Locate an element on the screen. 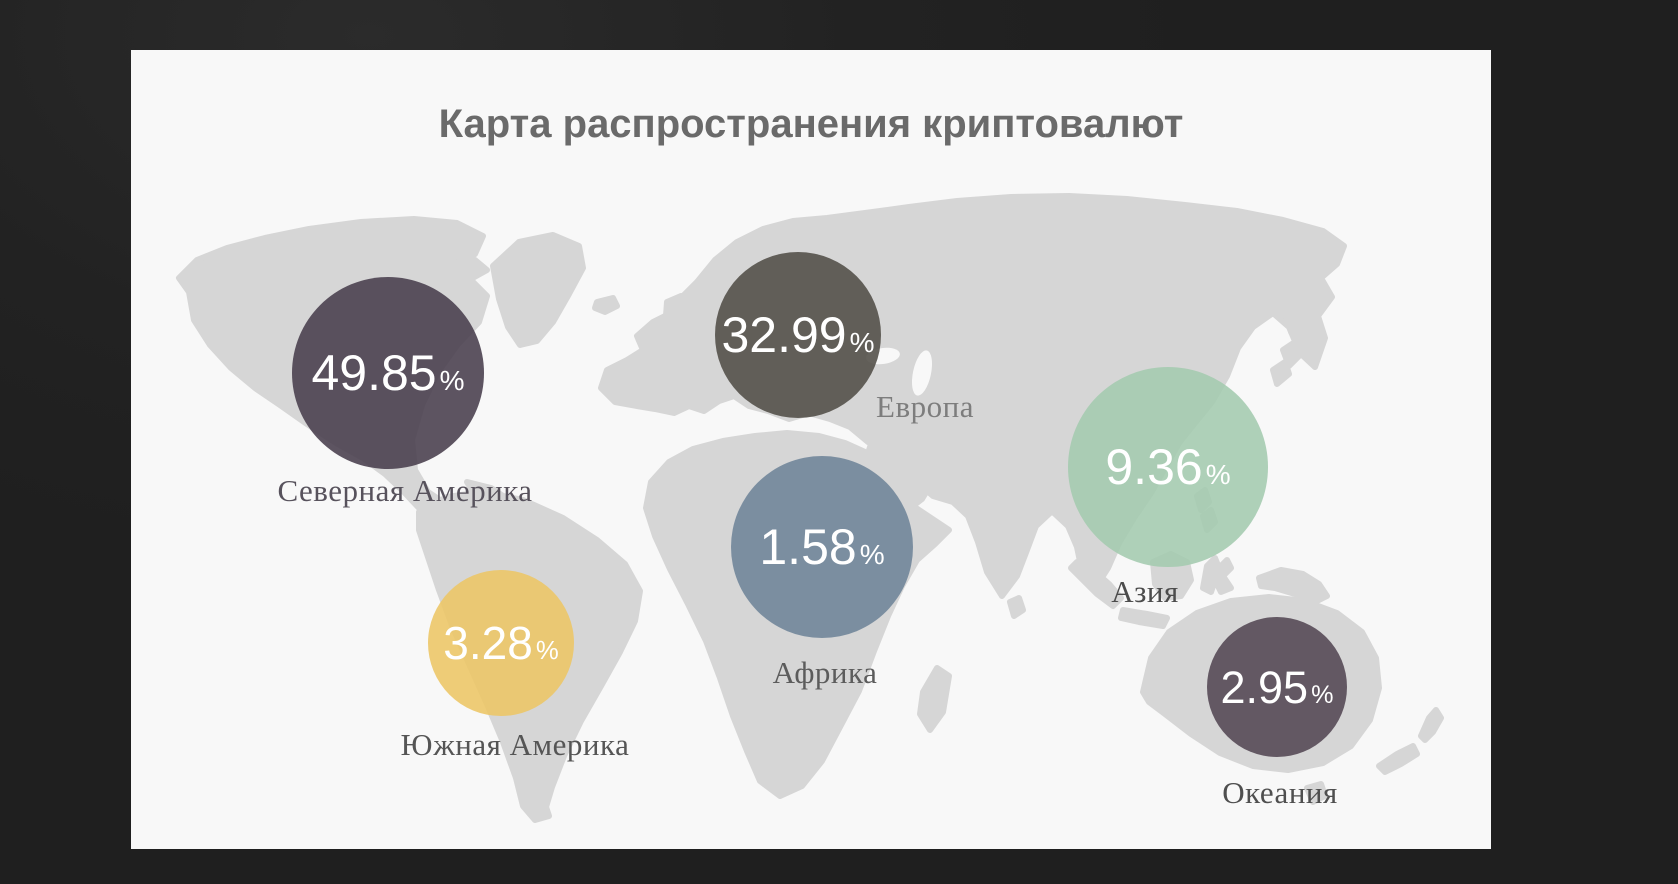 This screenshot has width=1678, height=884. java-landmass is located at coordinates (1144, 618).